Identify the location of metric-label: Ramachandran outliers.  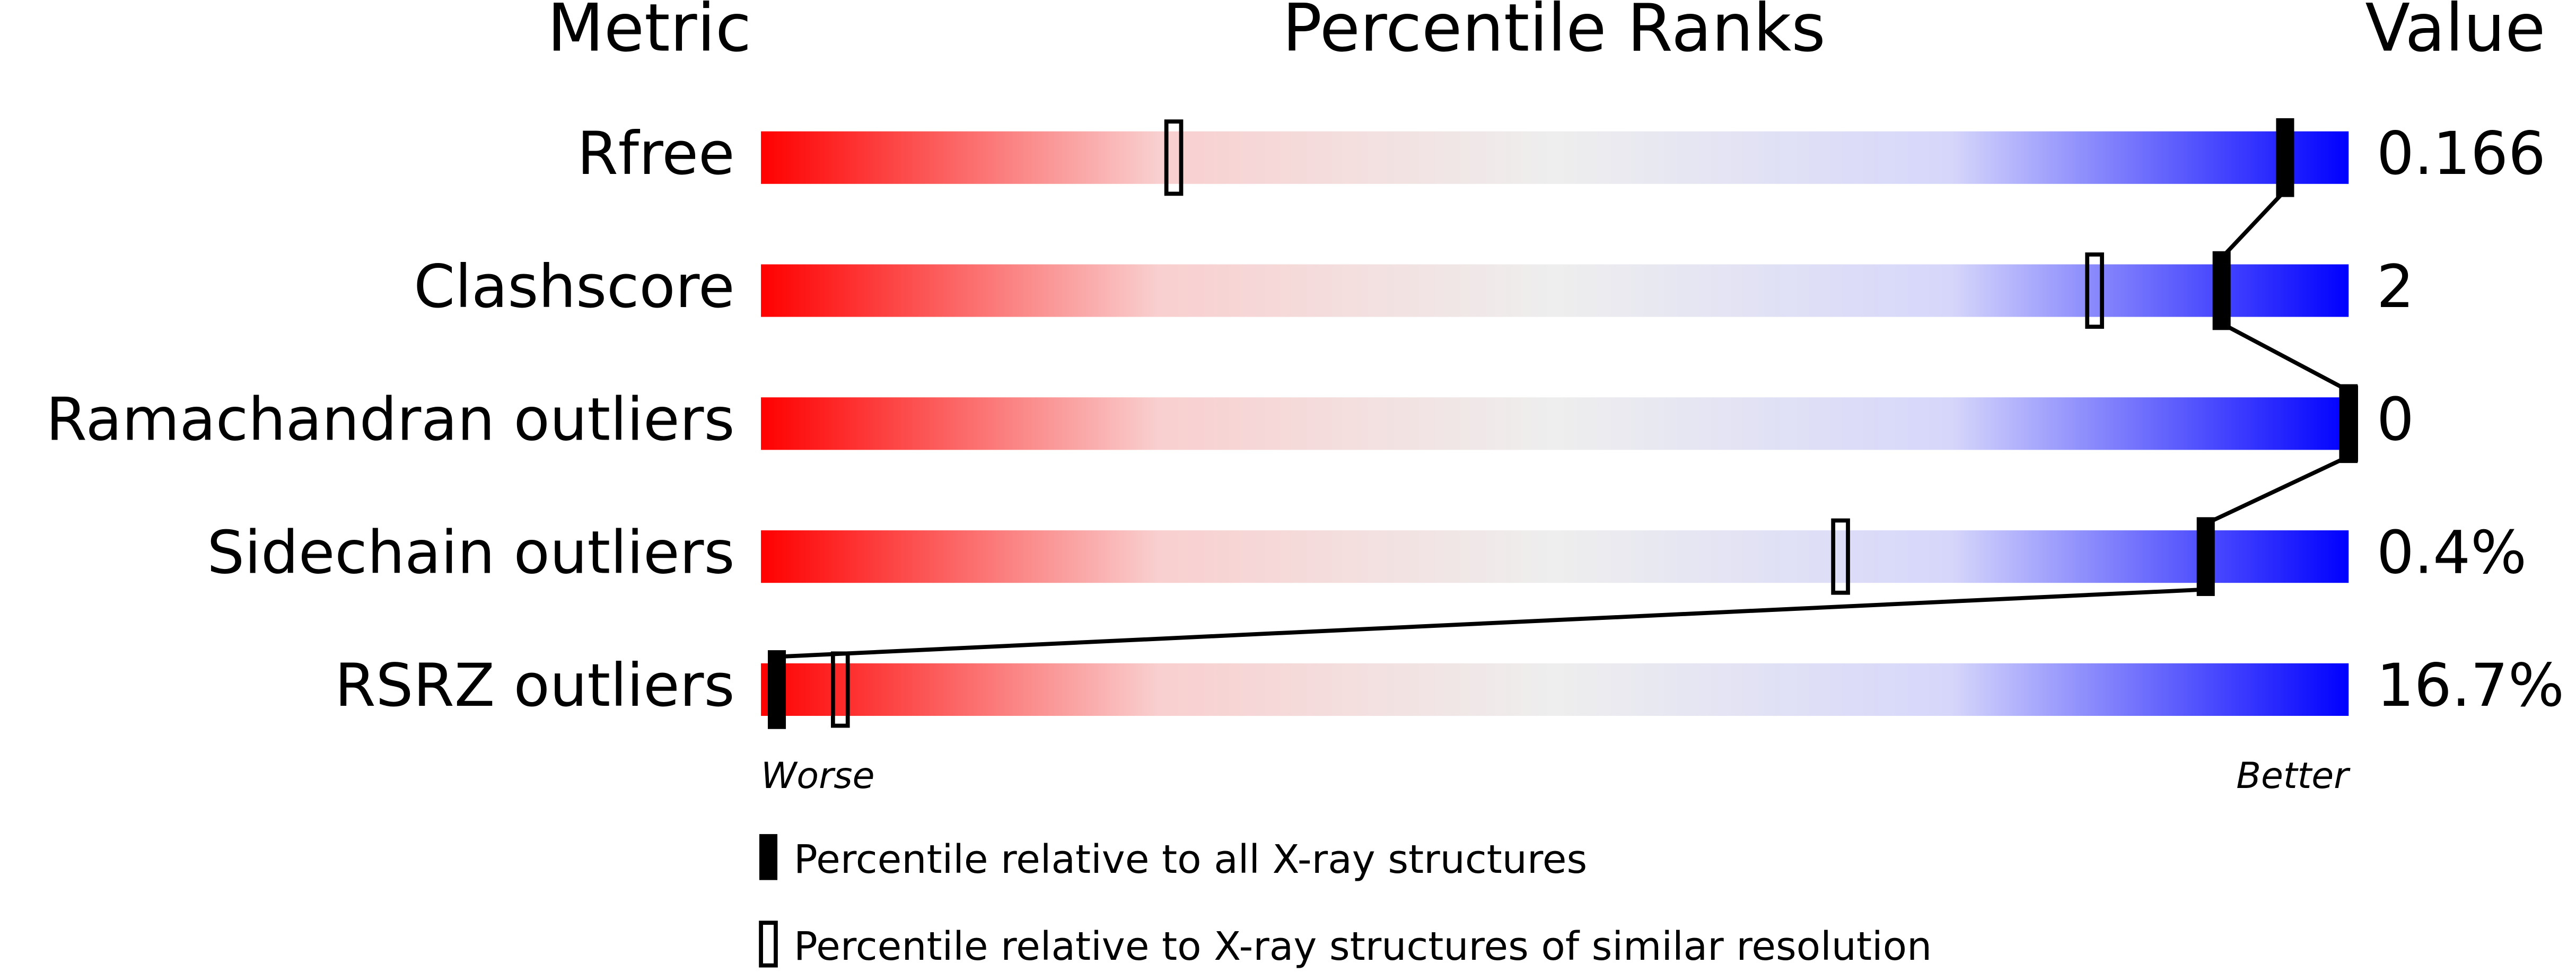
(390, 420).